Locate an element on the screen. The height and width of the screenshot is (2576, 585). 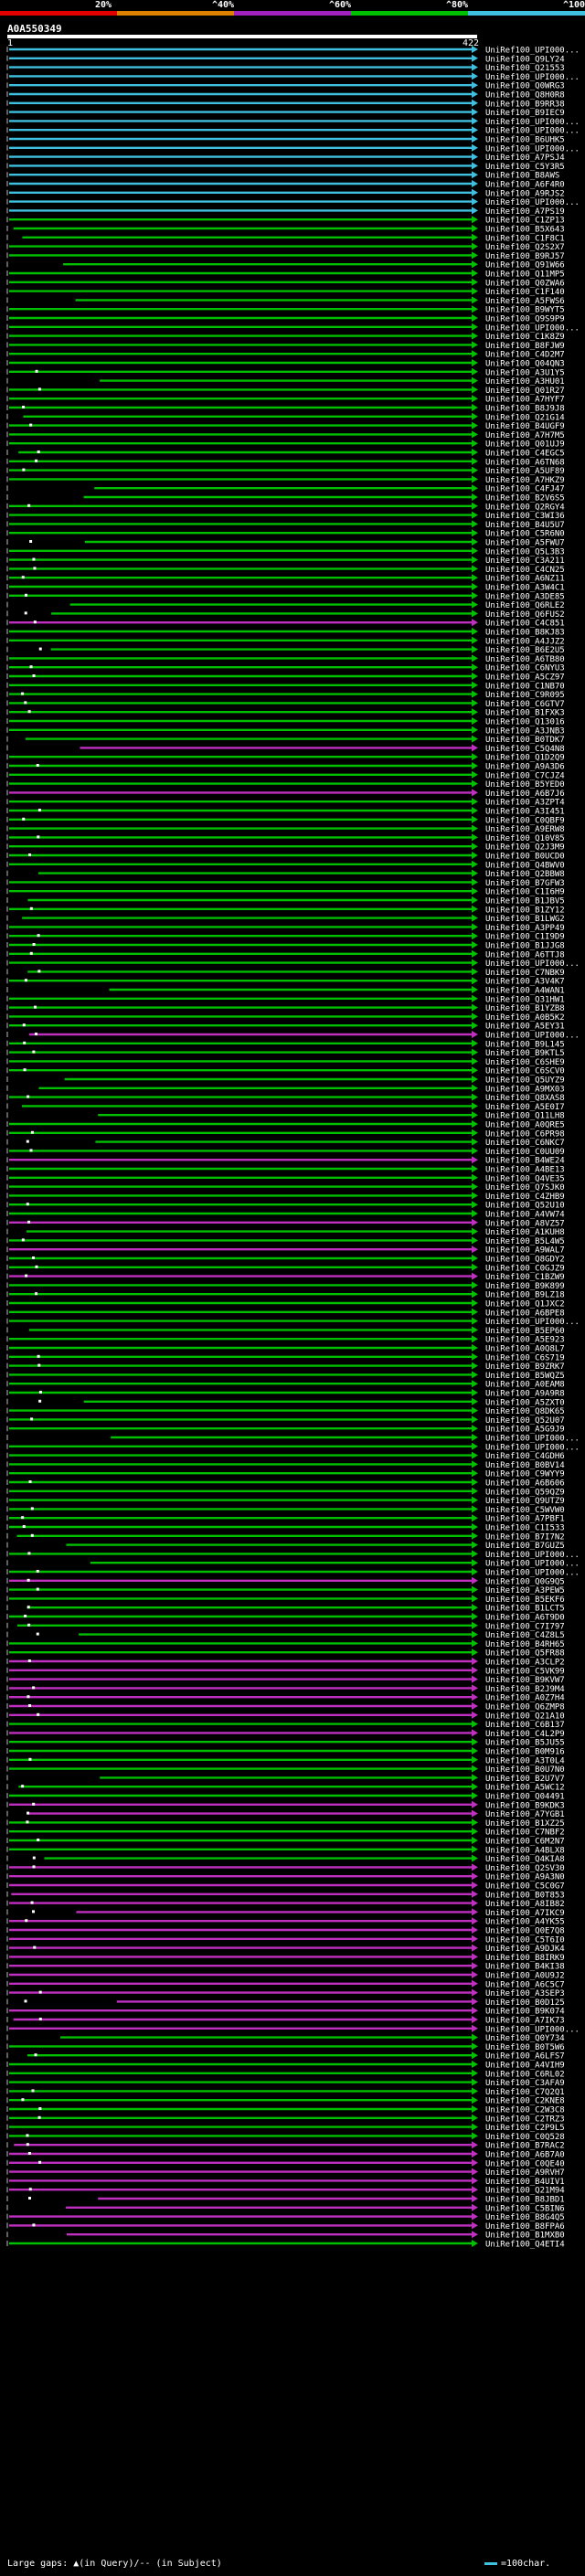
hit-label: UniRef100_B8FPA6 is located at coordinates (525, 2226).